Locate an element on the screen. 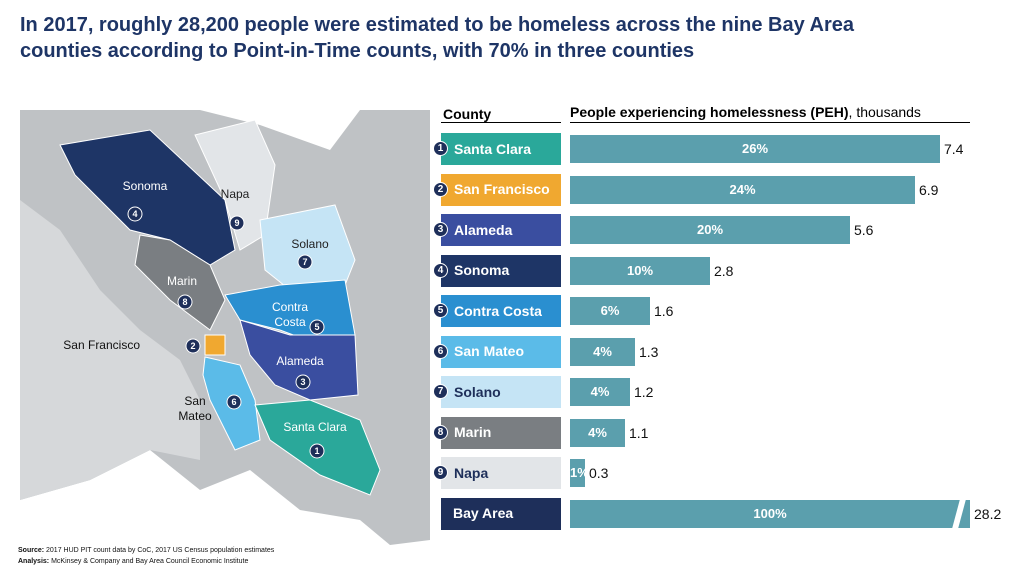 Image resolution: width=1024 pixels, height=577 pixels. map-label: Sonoma is located at coordinates (145, 186).